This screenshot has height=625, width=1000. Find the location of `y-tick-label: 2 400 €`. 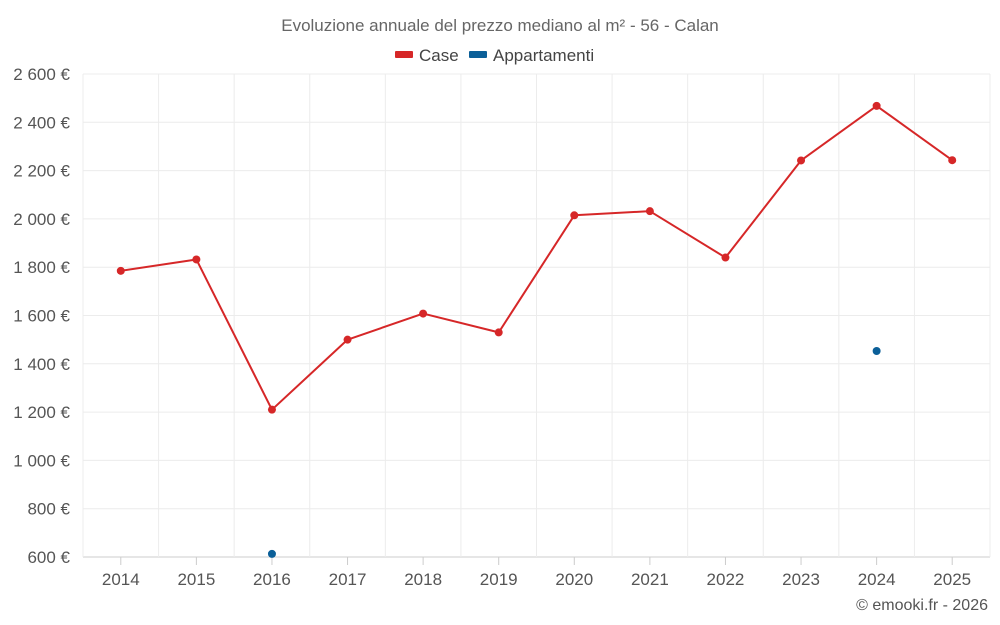

y-tick-label: 2 400 € is located at coordinates (41, 122).